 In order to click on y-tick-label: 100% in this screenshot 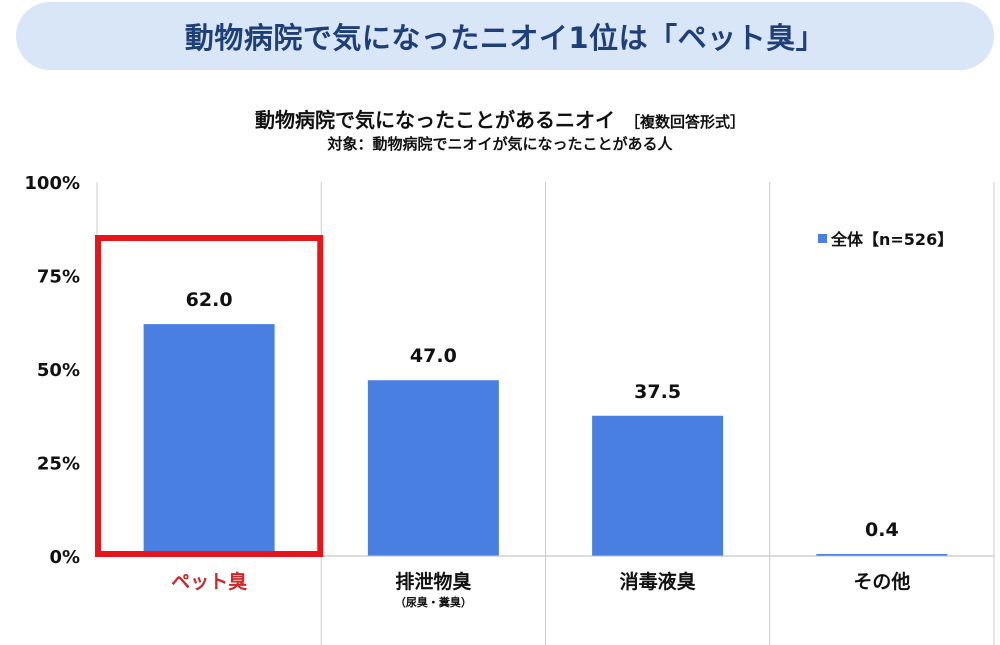, I will do `click(52, 183)`.